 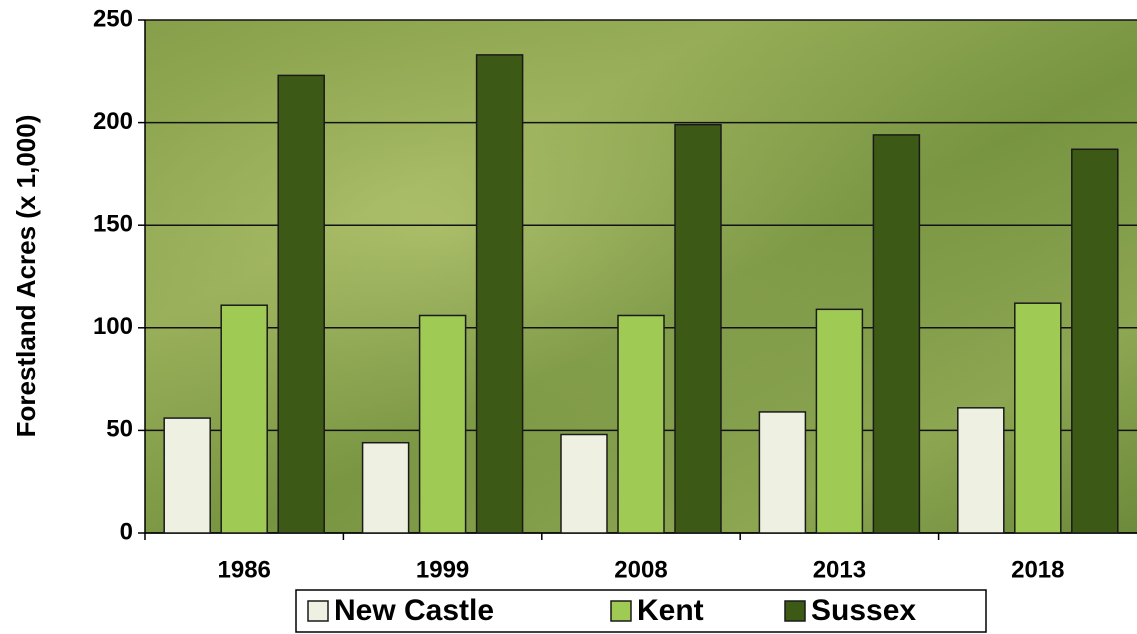 What do you see at coordinates (119, 429) in the screenshot?
I see `y-tick-label: 50` at bounding box center [119, 429].